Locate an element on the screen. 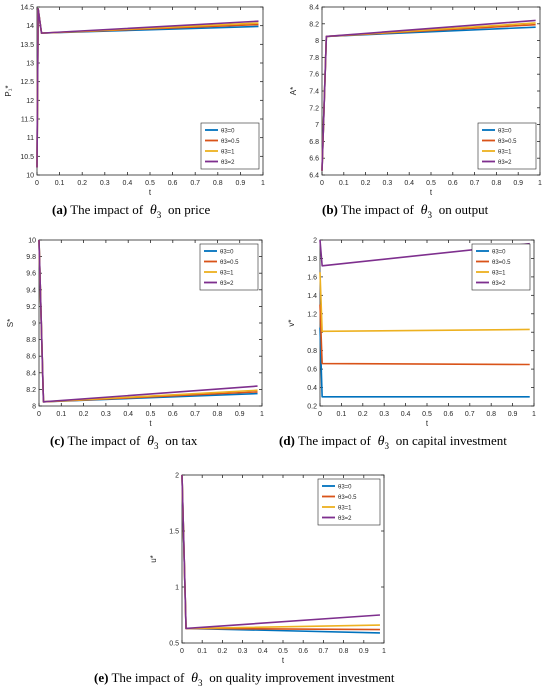 The height and width of the screenshot is (692, 550). y-tick-label: 7.4 is located at coordinates (314, 92).